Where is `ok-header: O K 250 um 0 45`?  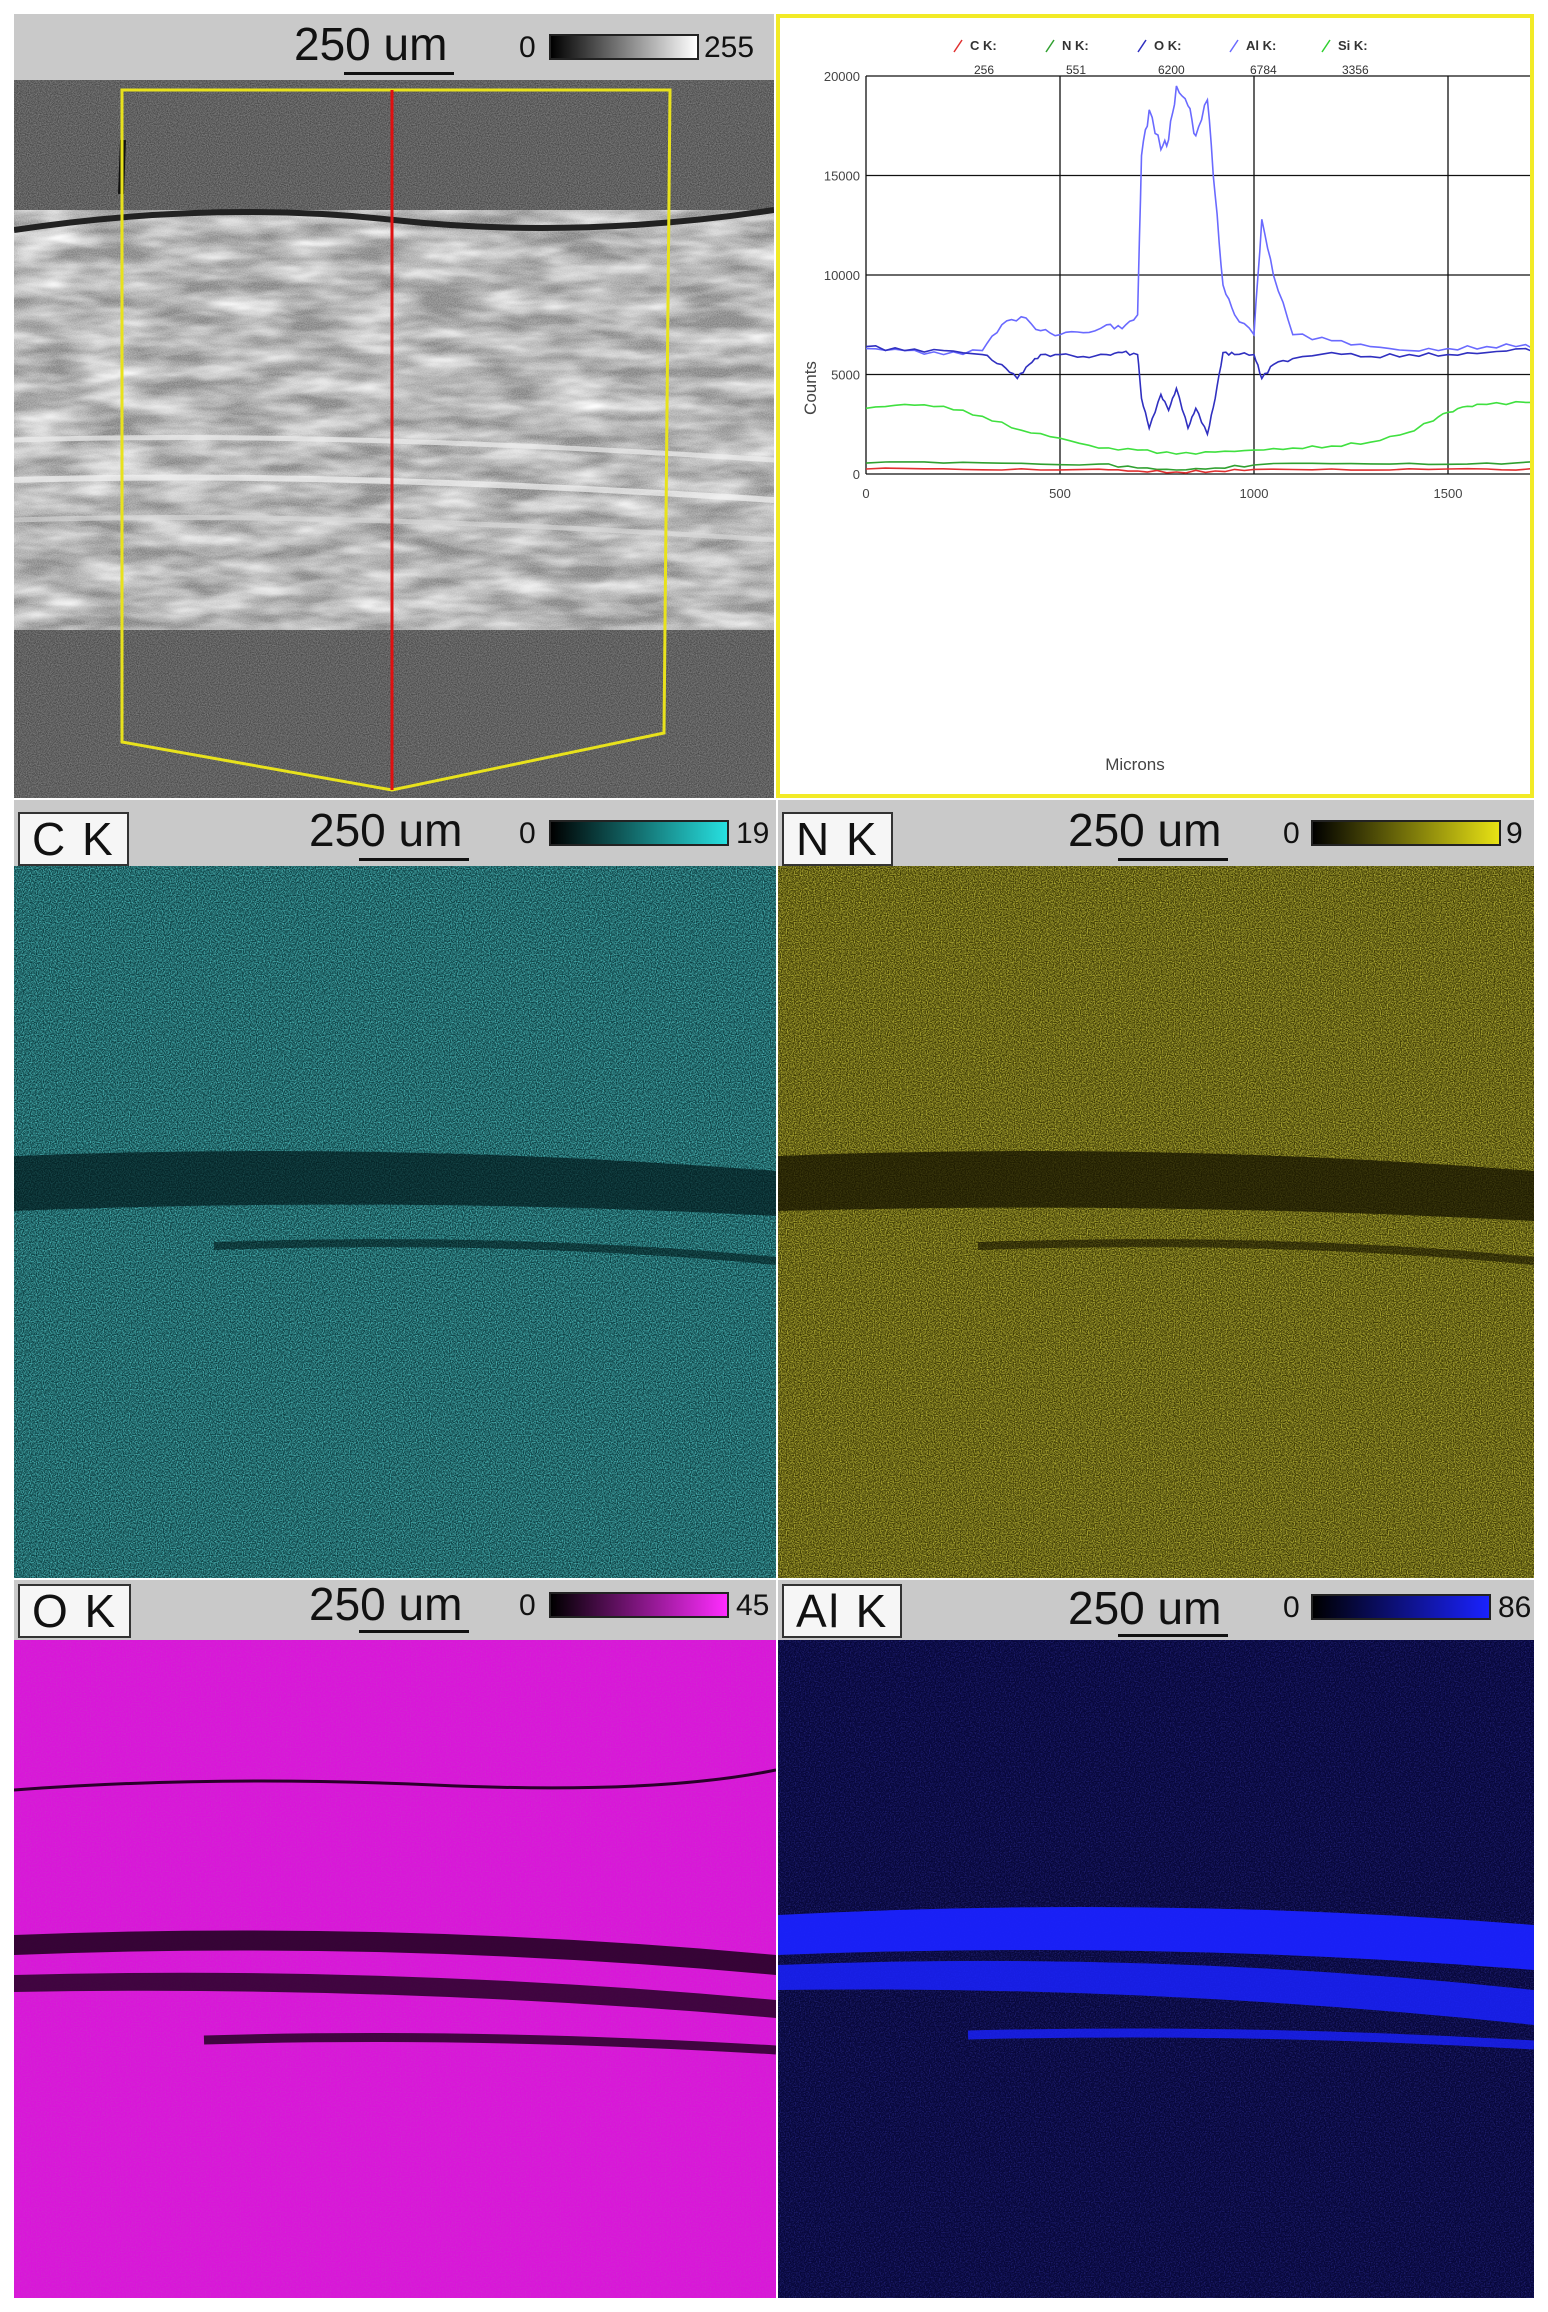
ok-header: O K 250 um 0 45 is located at coordinates (395, 1610).